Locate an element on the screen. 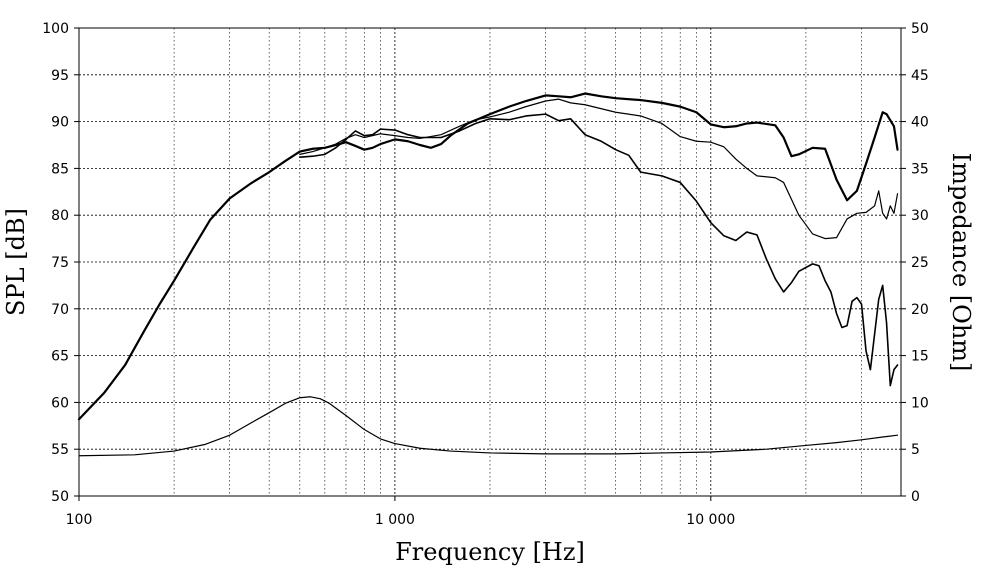 Image resolution: width=982 pixels, height=571 pixels. y2-tick-label: 20 is located at coordinates (920, 310).